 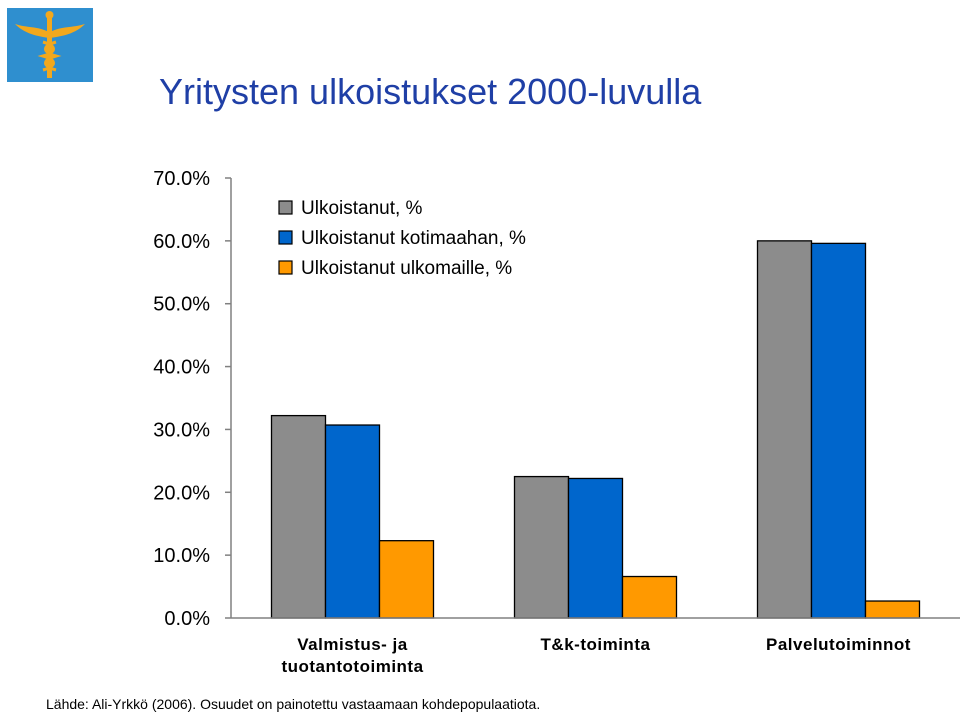 I want to click on x-tick-label-line: T&k-toiminta, so click(x=596, y=644).